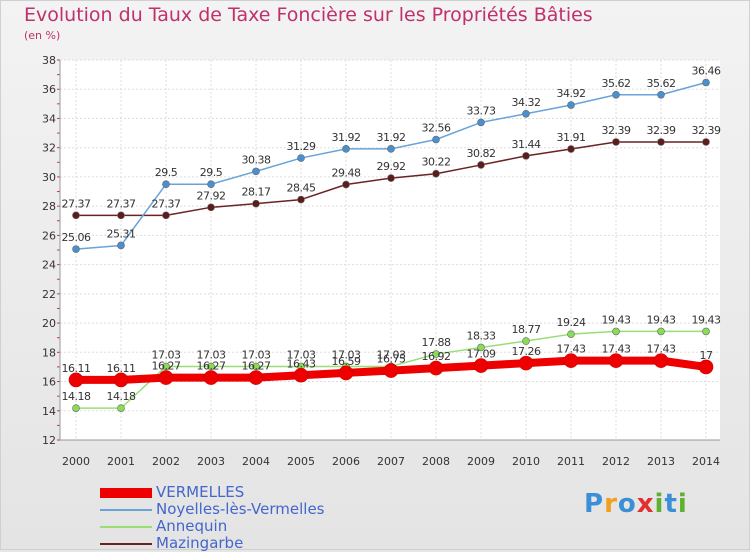 This screenshot has width=750, height=552. I want to click on x-tick-label: 2011, so click(571, 461).